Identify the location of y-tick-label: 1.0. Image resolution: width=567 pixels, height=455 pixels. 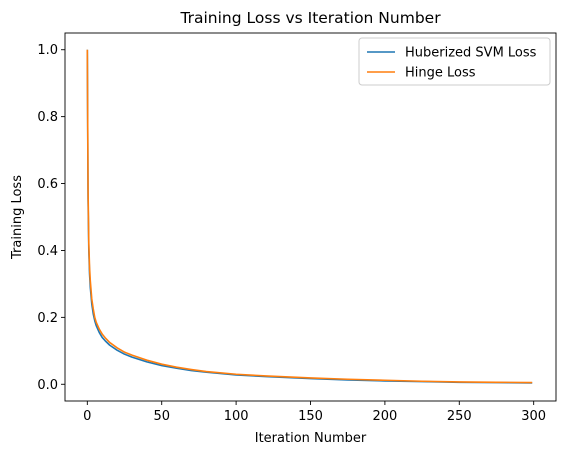
(47, 50).